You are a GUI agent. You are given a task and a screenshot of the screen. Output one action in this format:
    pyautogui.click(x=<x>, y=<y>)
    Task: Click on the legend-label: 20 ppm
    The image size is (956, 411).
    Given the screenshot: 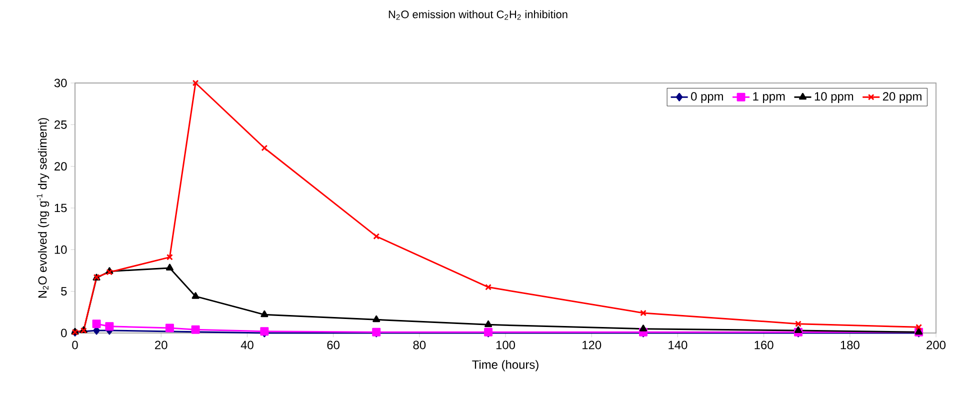 What is the action you would take?
    pyautogui.click(x=902, y=98)
    